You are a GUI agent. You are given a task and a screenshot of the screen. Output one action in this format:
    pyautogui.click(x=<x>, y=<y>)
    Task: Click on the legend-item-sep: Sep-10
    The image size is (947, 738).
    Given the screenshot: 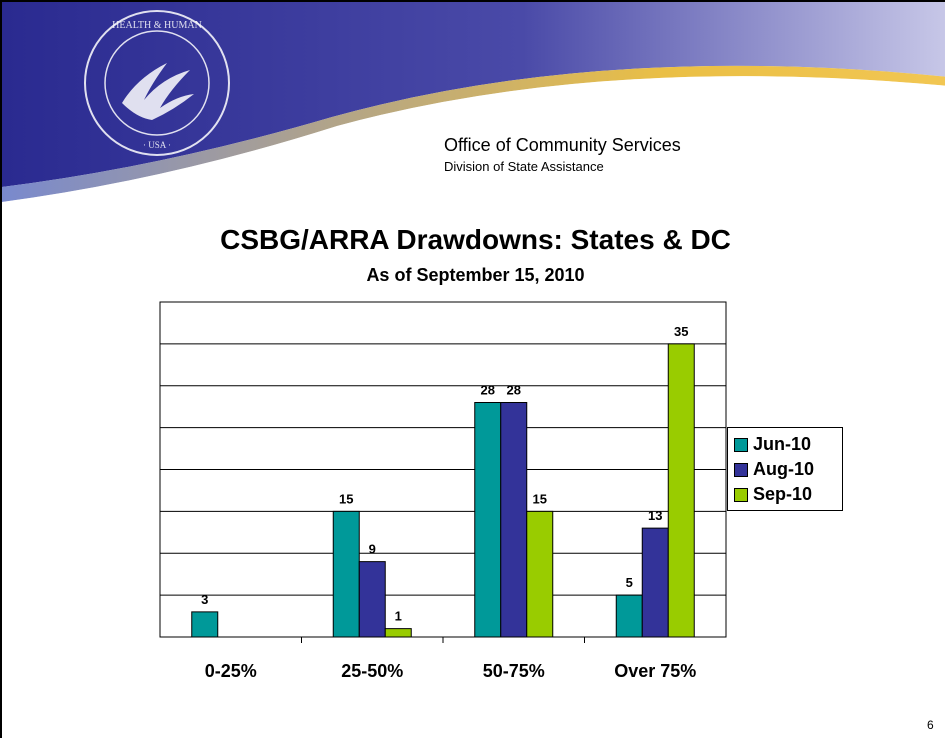 What is the action you would take?
    pyautogui.click(x=785, y=494)
    